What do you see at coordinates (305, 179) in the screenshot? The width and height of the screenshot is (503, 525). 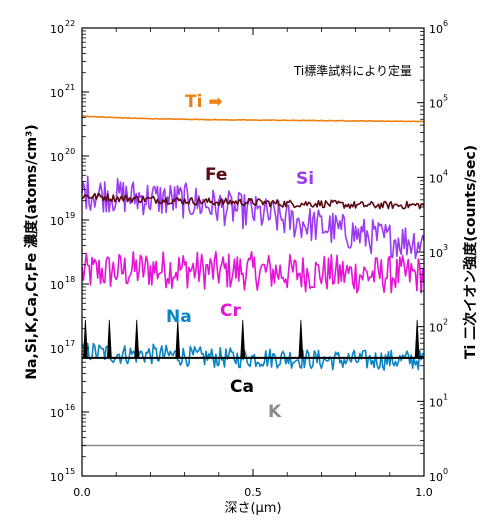 I see `series-label-si: Si` at bounding box center [305, 179].